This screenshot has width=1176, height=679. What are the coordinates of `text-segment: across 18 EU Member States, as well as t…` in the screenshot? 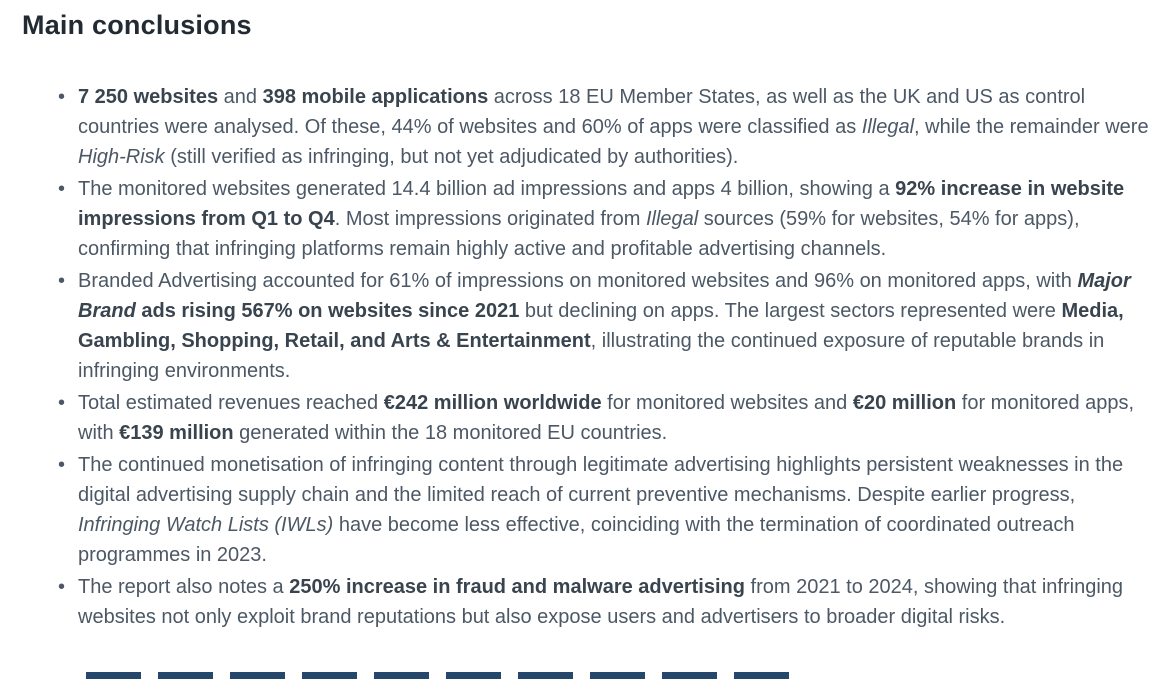 It's located at (582, 112).